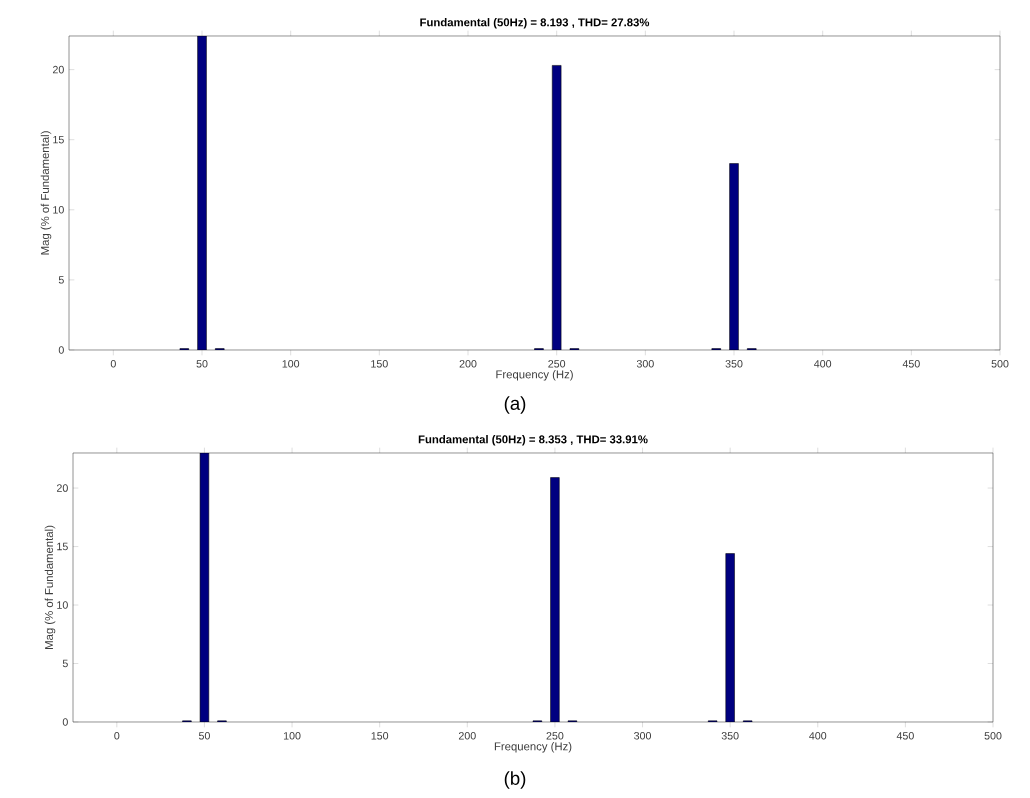  Describe the element at coordinates (515, 780) in the screenshot. I see `text: (b)` at that location.